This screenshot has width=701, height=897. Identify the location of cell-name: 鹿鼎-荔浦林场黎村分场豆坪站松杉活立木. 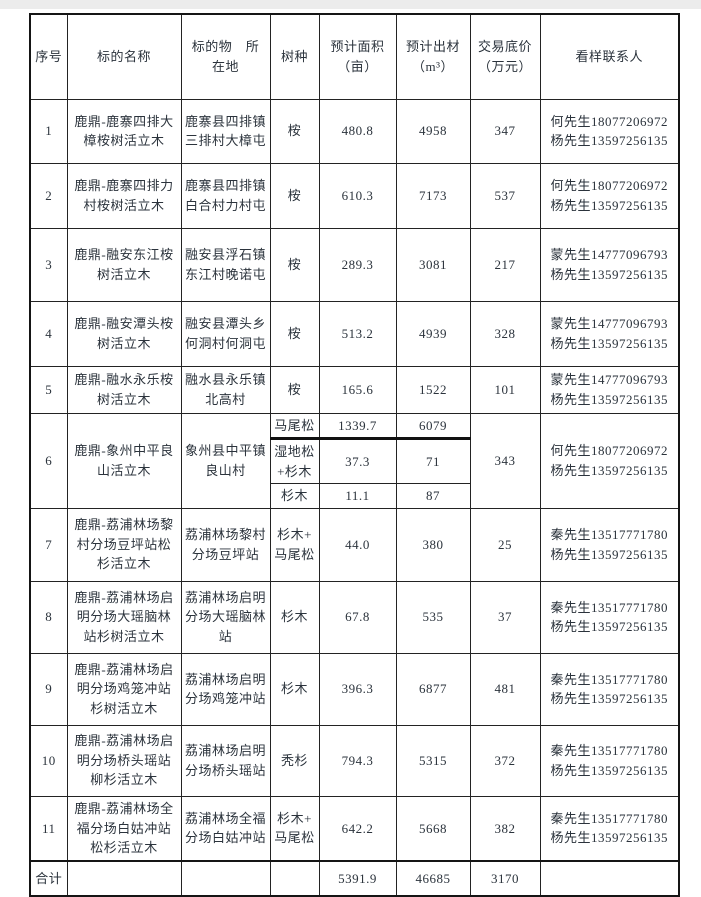
(124, 544).